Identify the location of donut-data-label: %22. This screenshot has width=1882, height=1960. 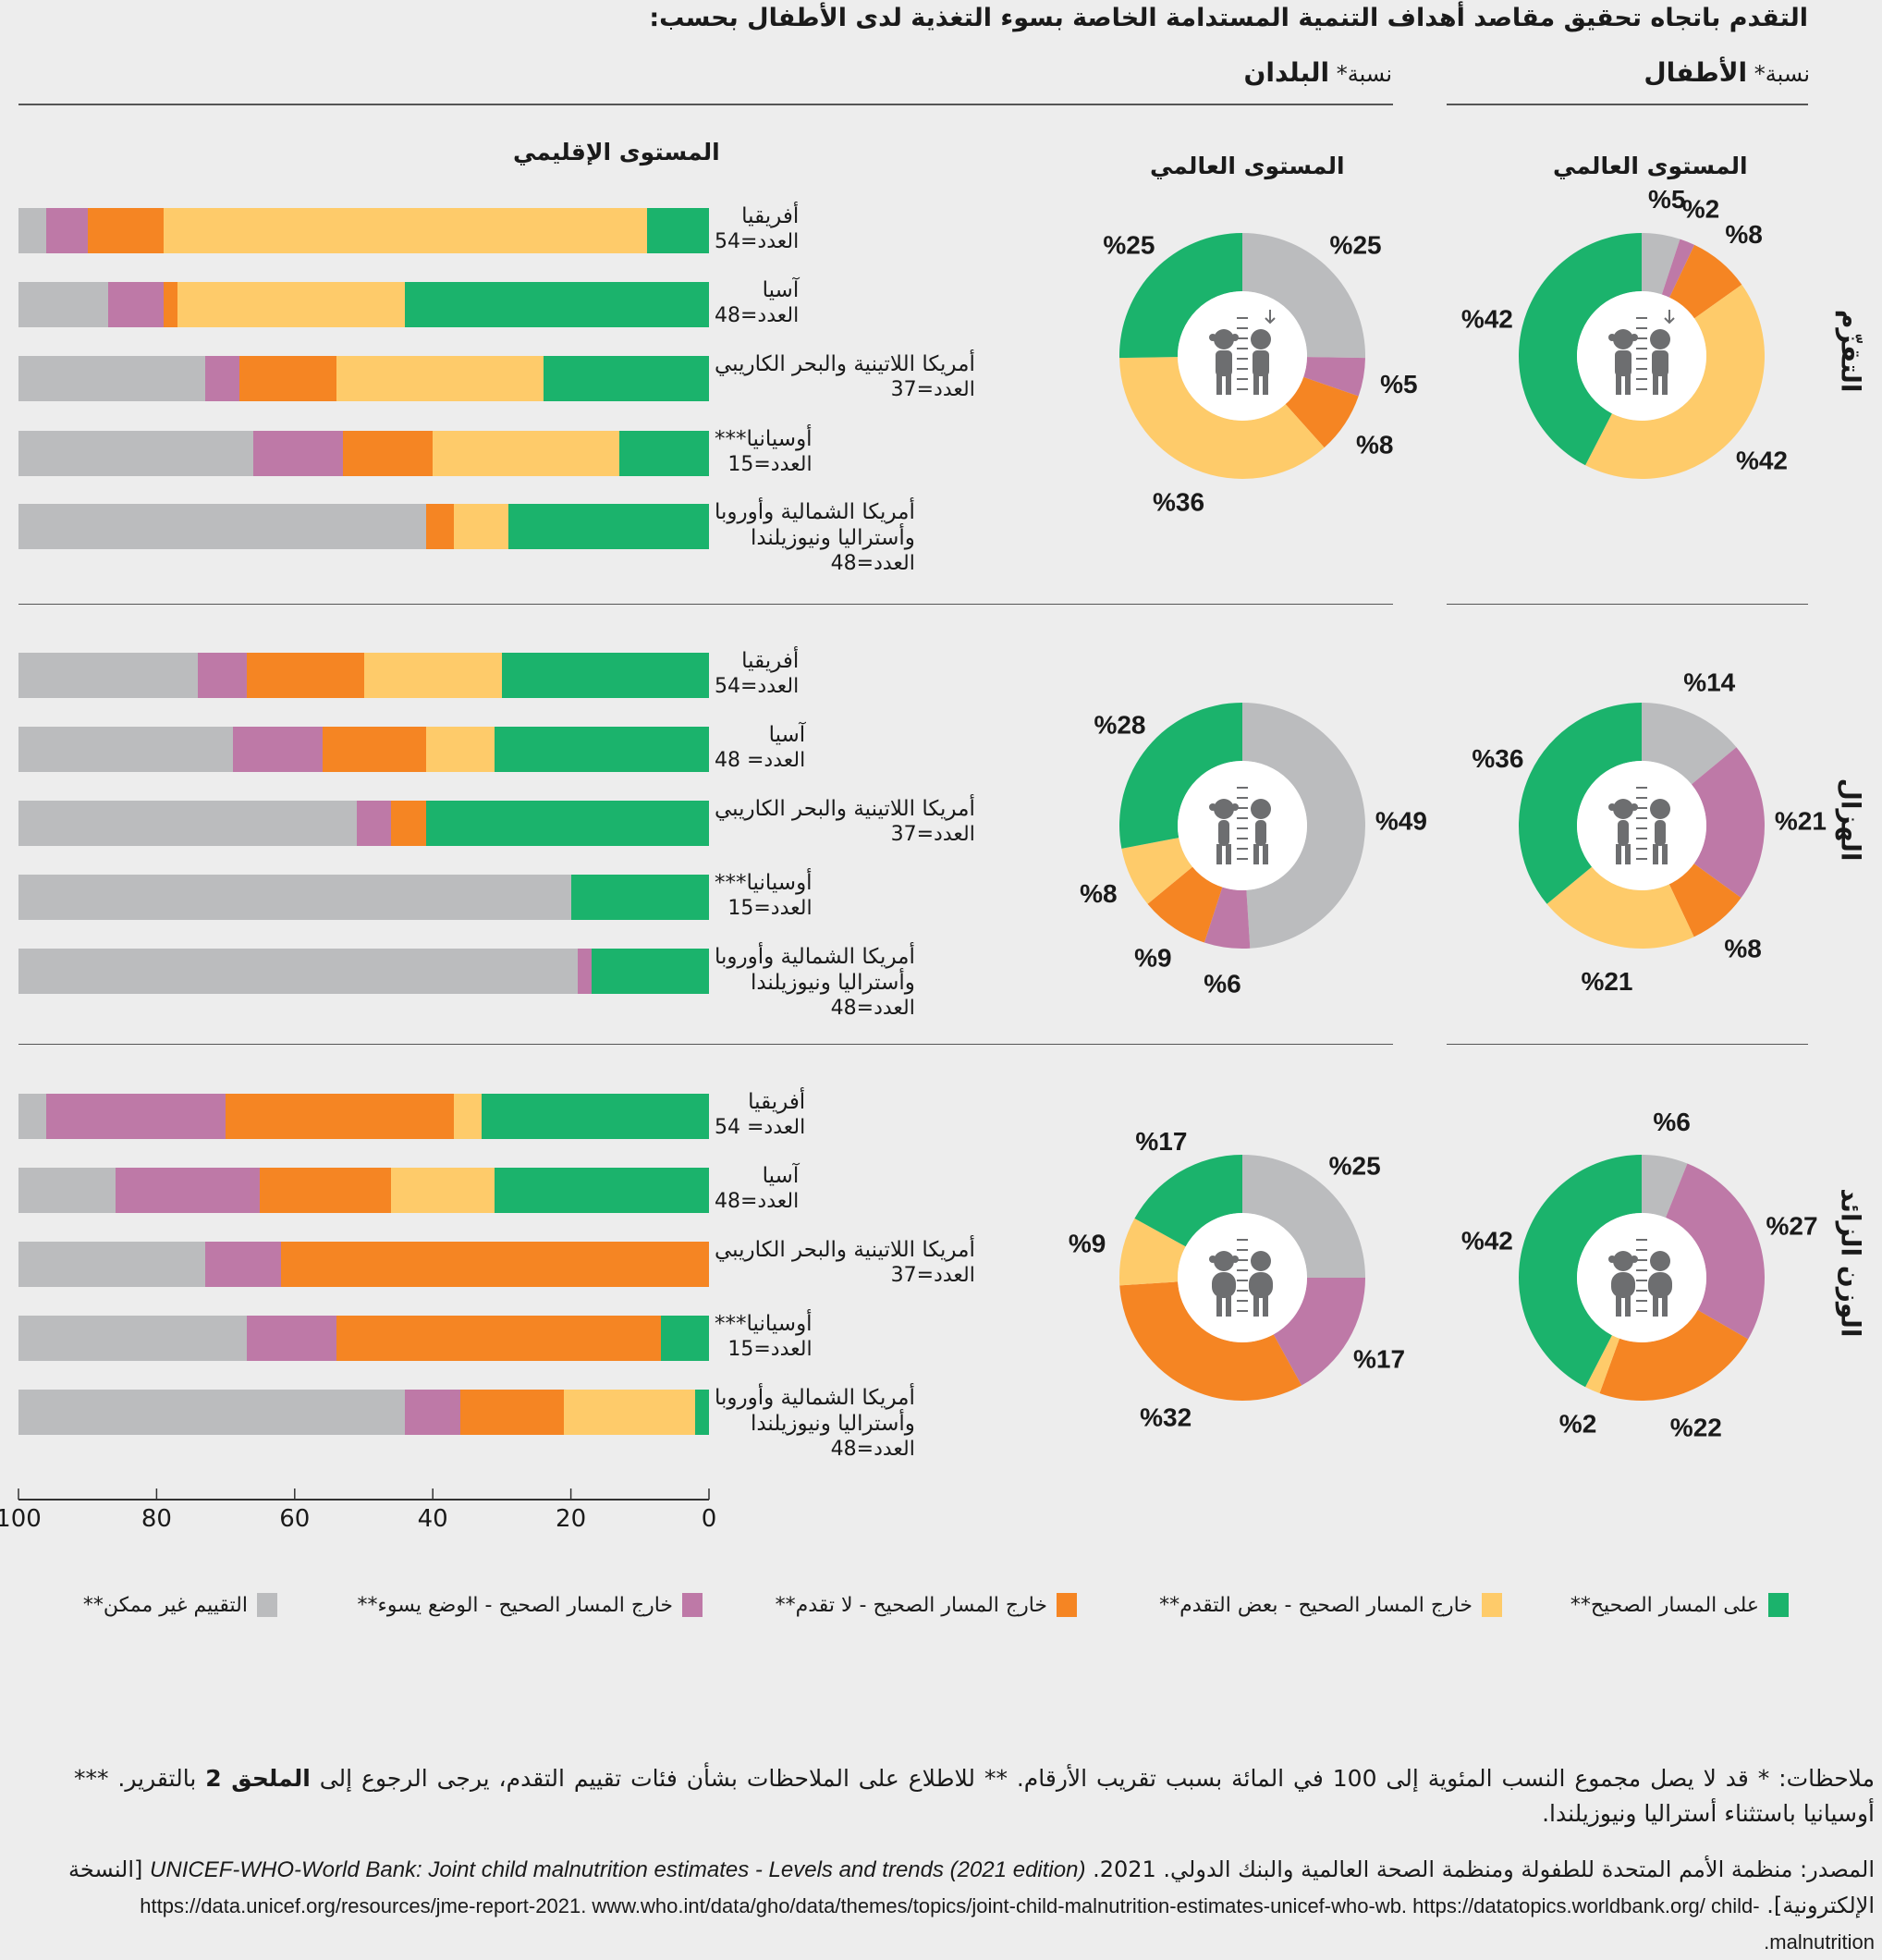
(1696, 1428).